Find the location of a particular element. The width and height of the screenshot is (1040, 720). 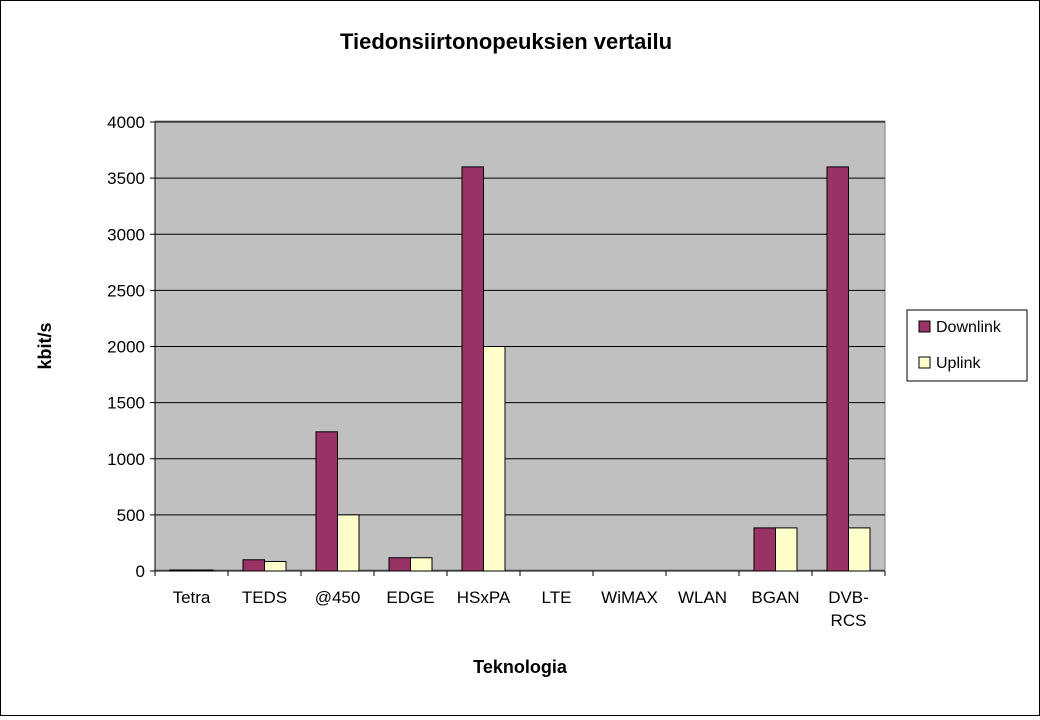

x-tick-label: TEDS is located at coordinates (264, 597).